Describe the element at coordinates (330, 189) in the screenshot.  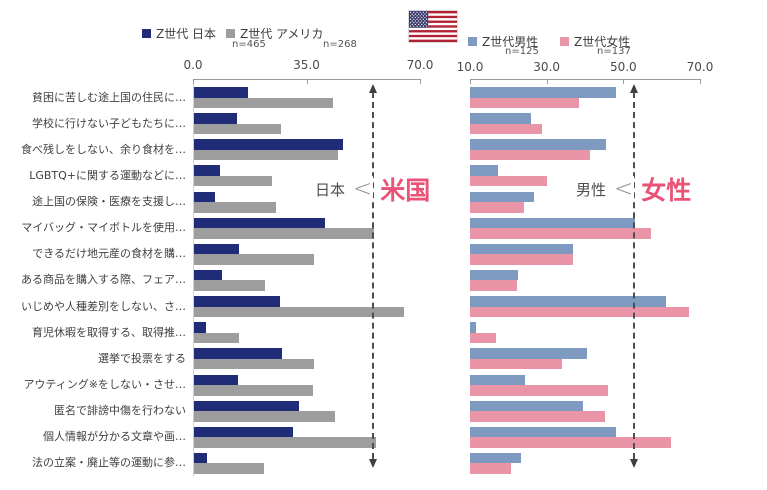
I see `annotation-smaller-label: 日本` at that location.